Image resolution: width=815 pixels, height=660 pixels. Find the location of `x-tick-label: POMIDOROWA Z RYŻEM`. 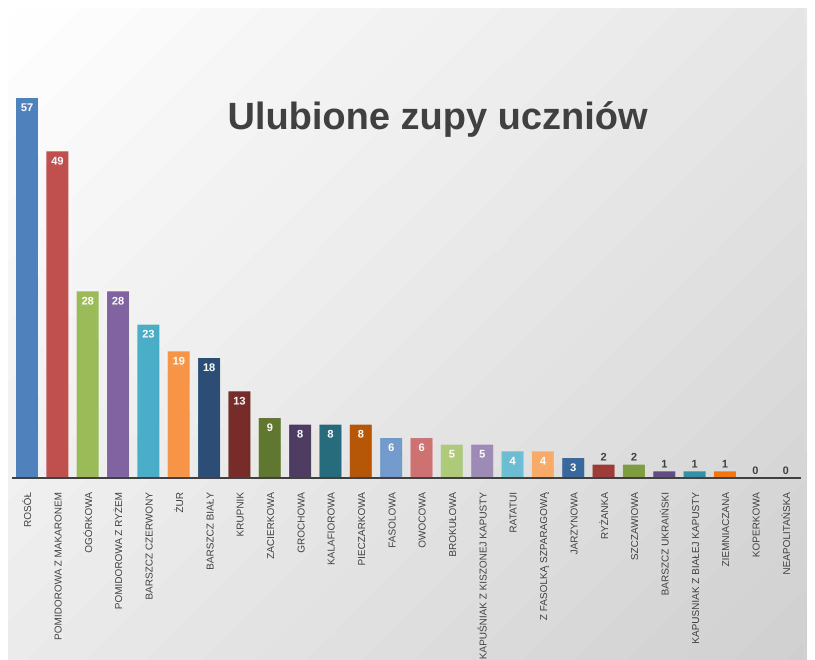

x-tick-label: POMIDOROWA Z RYŻEM is located at coordinates (119, 551).